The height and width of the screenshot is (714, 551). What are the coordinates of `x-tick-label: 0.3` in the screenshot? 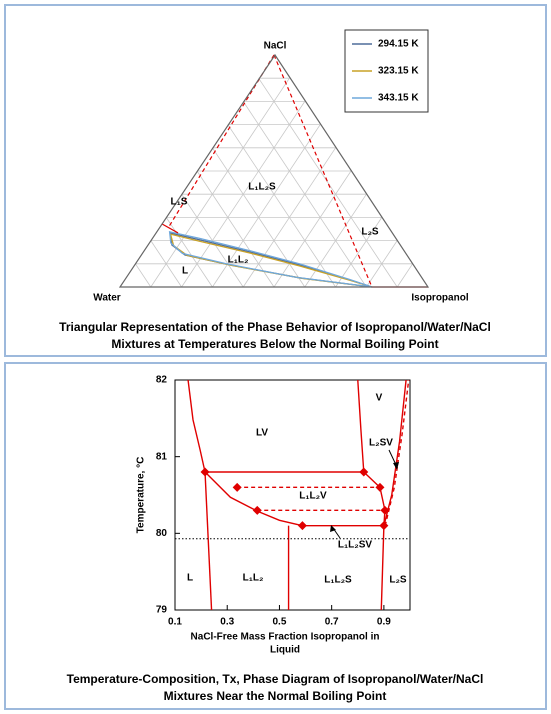 It's located at (227, 622).